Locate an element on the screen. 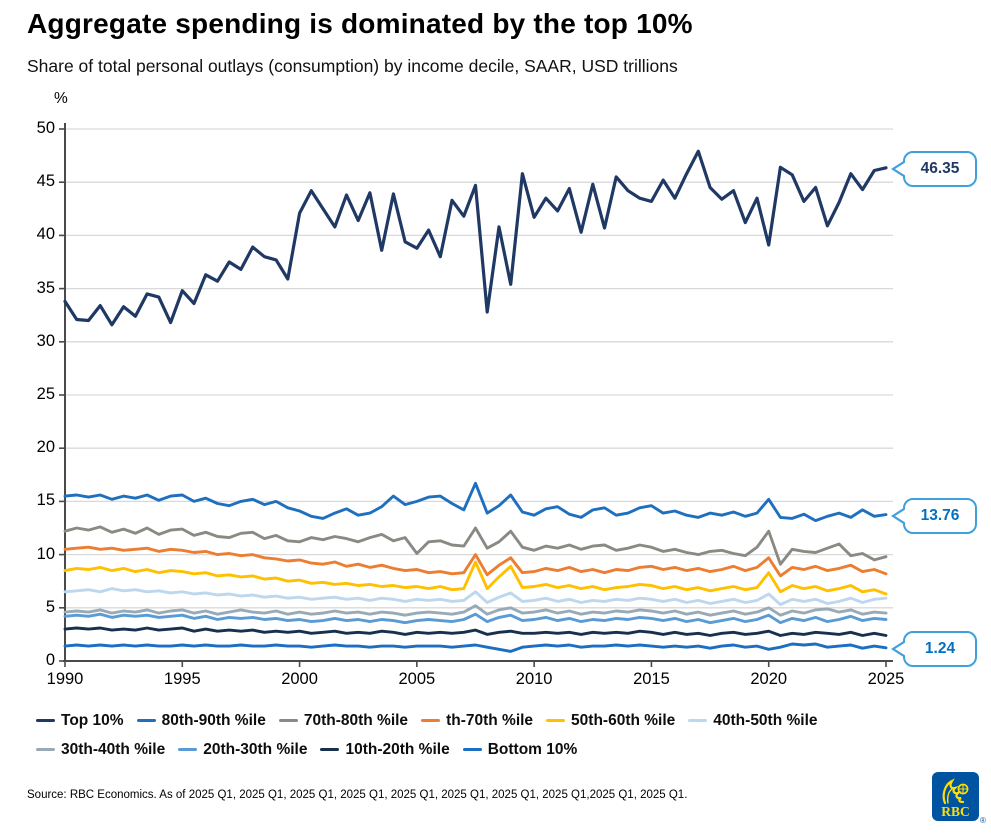 The image size is (991, 836). legend-label: 40th-50th %ile is located at coordinates (765, 720).